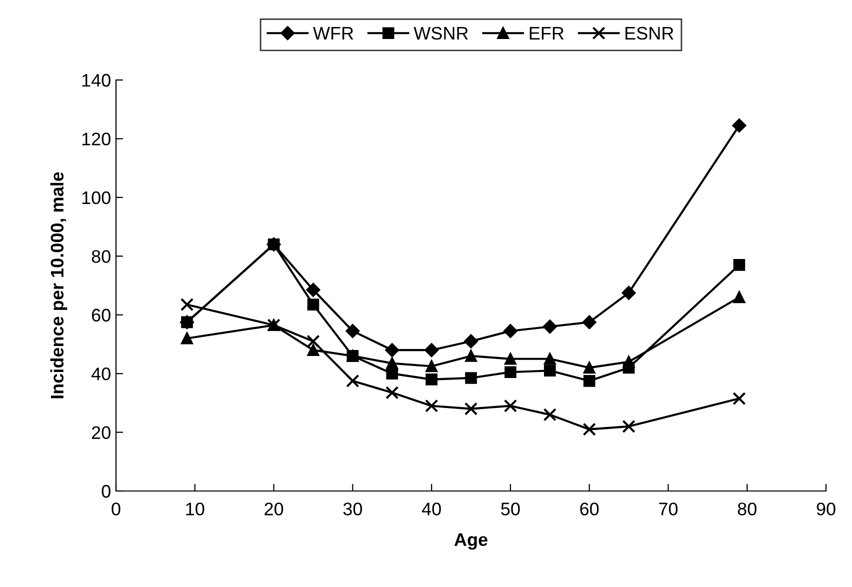 The width and height of the screenshot is (852, 587). I want to click on y-tick-label: 100, so click(96, 197).